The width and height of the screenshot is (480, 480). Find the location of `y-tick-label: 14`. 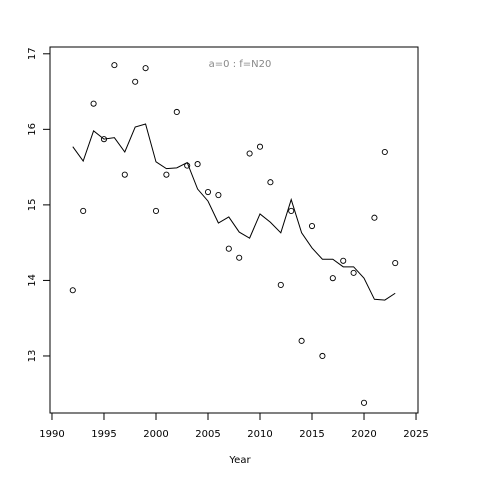

y-tick-label: 14 is located at coordinates (32, 280).